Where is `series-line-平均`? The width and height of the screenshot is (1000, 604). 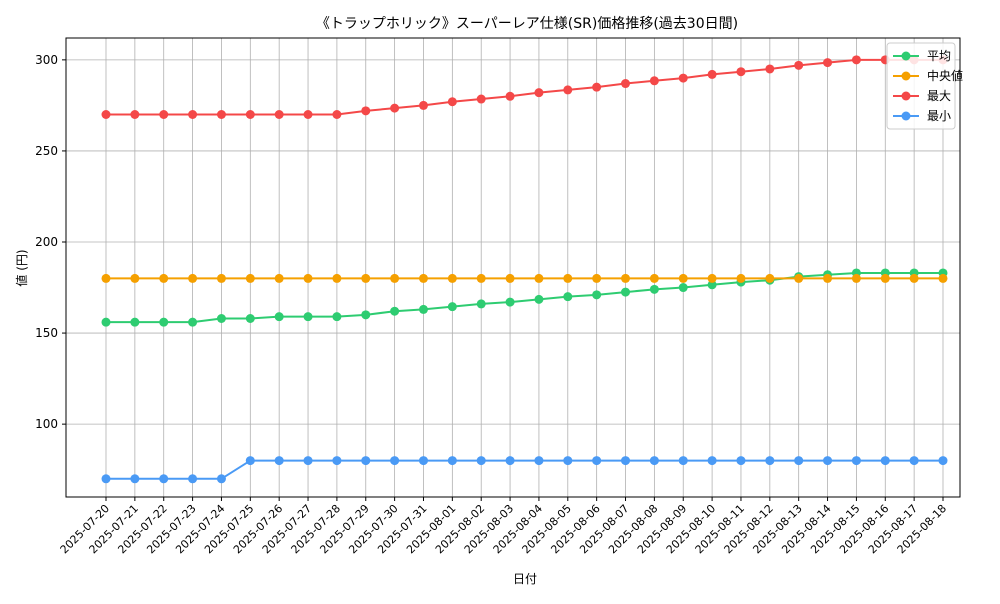
series-line-平均 is located at coordinates (524, 297).